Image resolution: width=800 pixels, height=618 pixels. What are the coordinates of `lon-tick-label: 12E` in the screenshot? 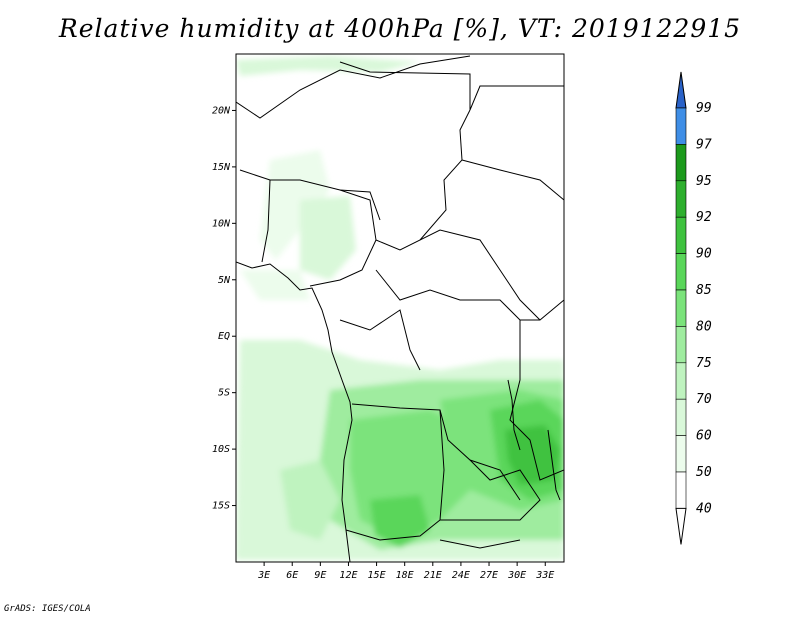 It's located at (348, 575).